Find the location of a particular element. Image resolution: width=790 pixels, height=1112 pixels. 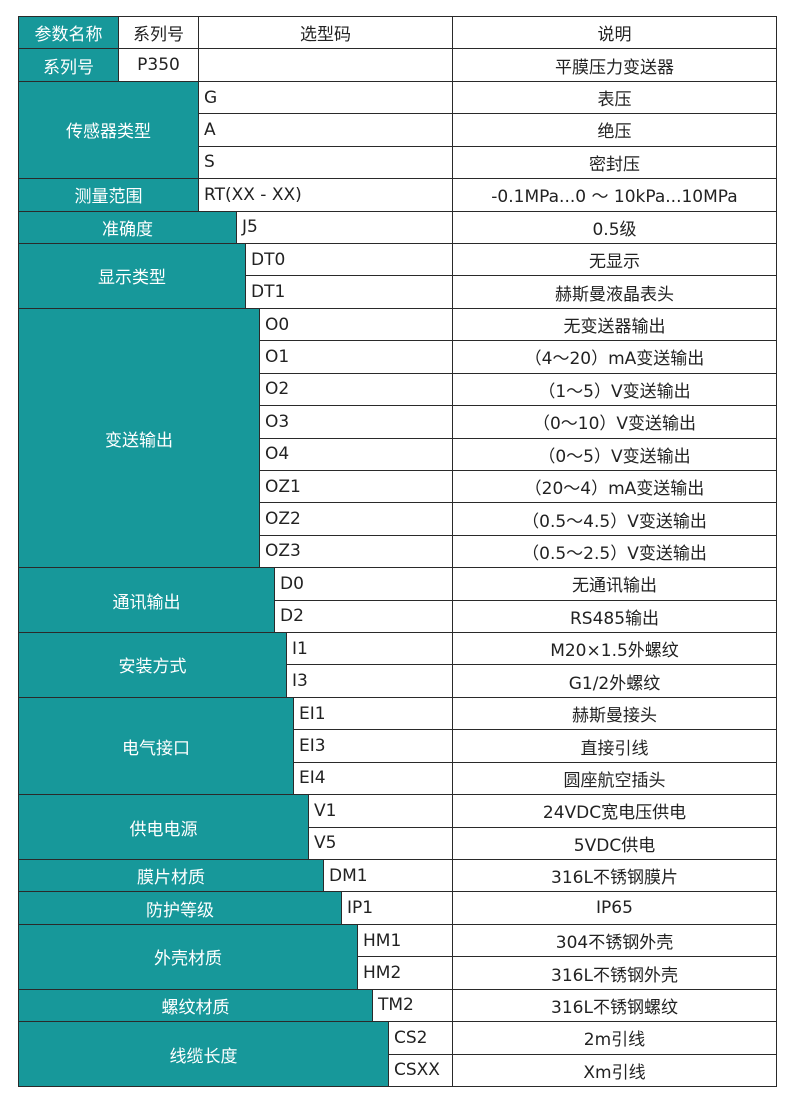

option-code: TM2 is located at coordinates (412, 1005).